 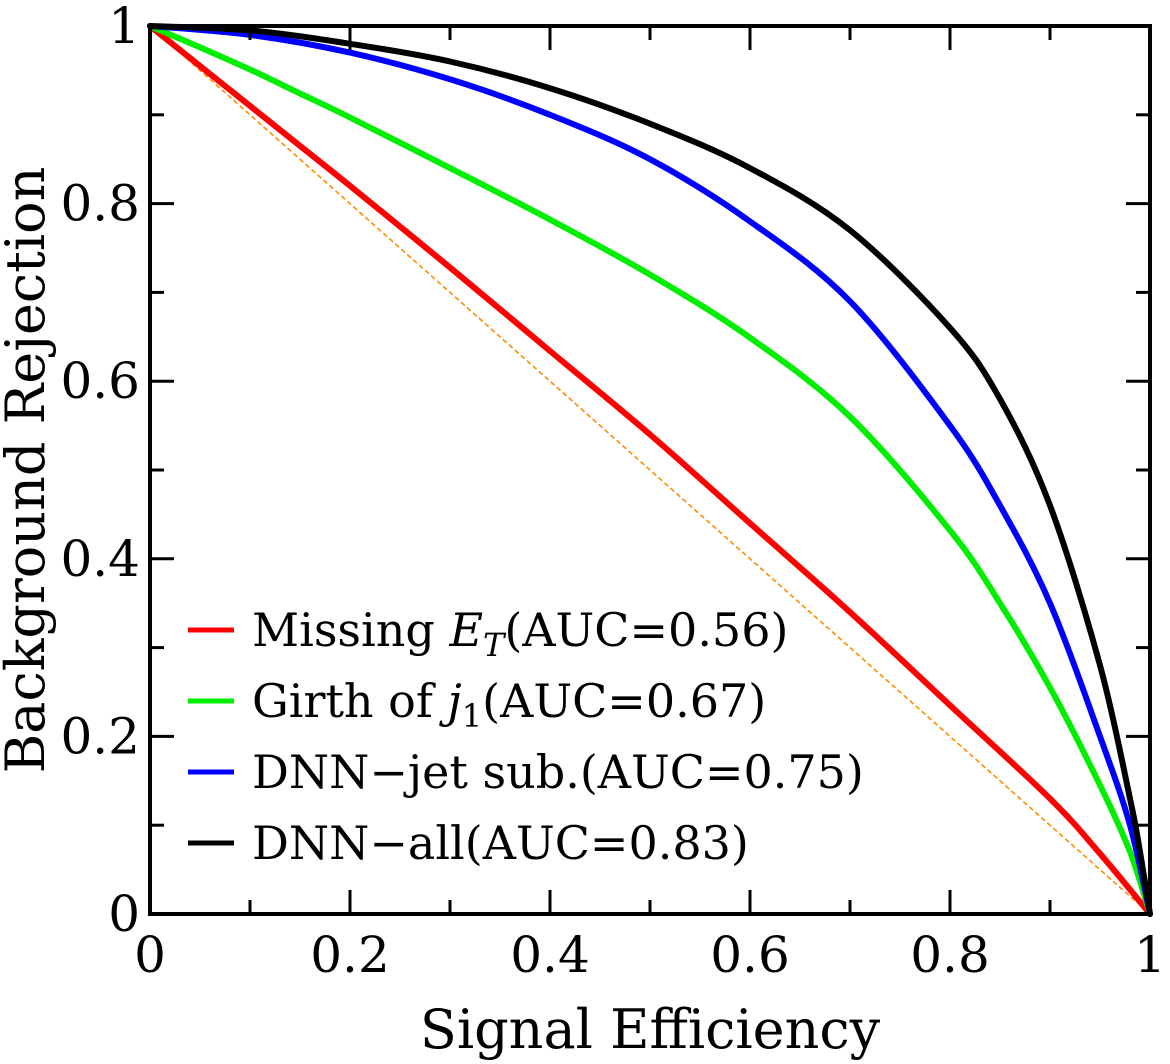 I want to click on x-tick-label: 0, so click(x=150, y=955).